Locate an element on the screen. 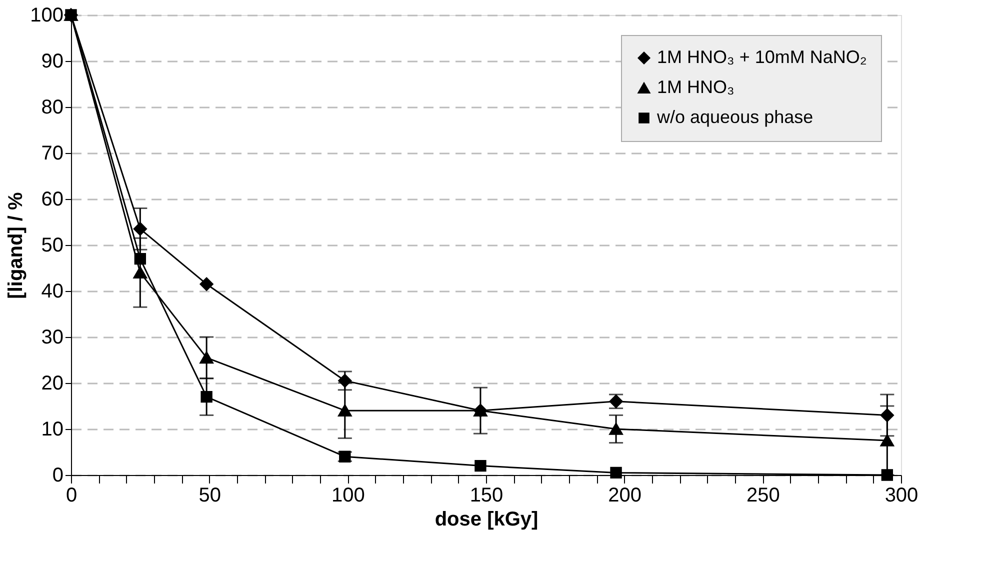 The image size is (999, 579). x-tick-label: 300 is located at coordinates (901, 495).